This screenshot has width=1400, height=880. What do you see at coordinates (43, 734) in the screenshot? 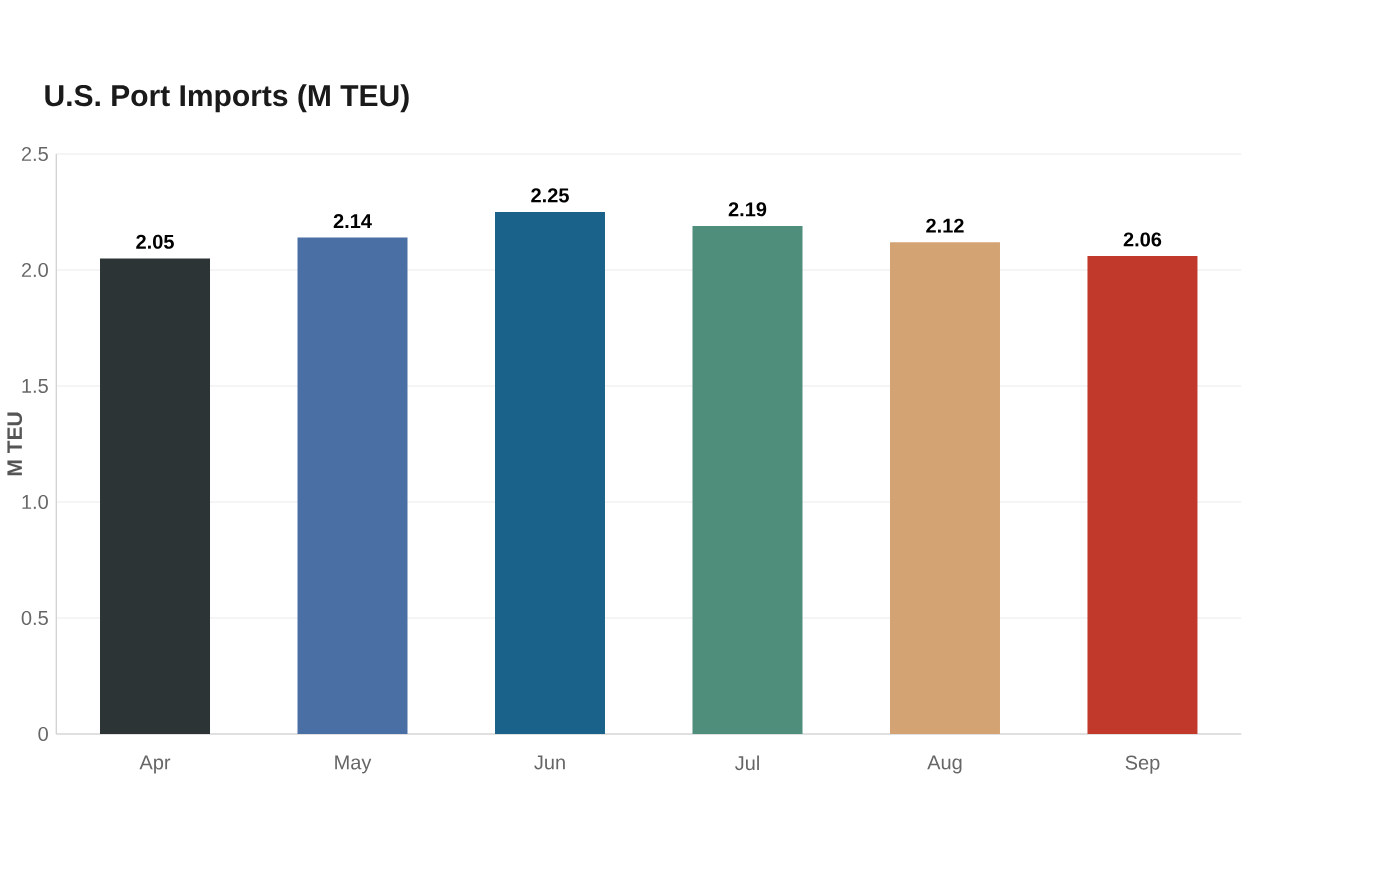
I see `y-tick-label: 0` at bounding box center [43, 734].